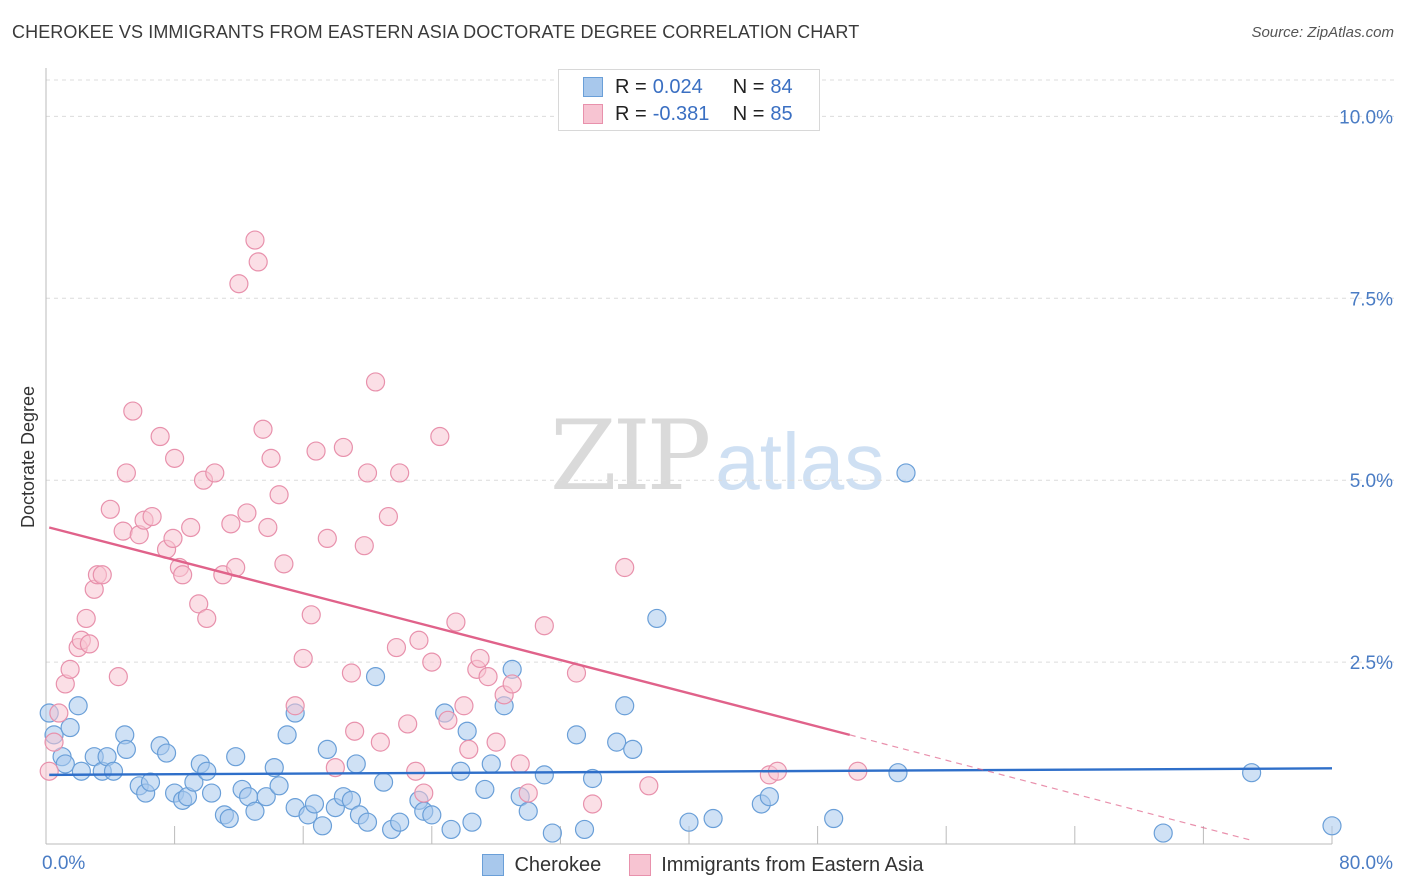  Describe the element at coordinates (1366, 117) in the screenshot. I see `y-tick-label: 10.0%` at that location.